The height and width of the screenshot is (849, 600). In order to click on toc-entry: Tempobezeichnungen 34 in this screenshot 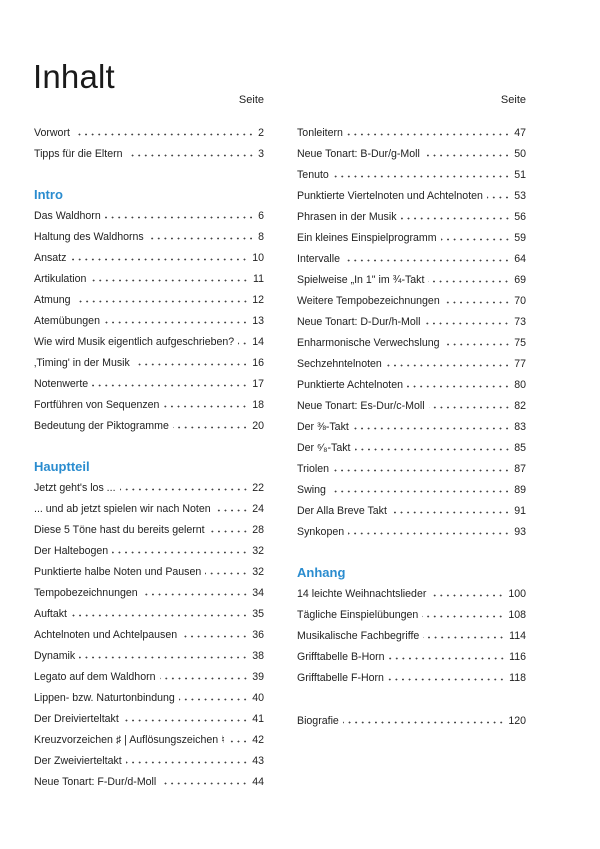, I will do `click(149, 593)`.